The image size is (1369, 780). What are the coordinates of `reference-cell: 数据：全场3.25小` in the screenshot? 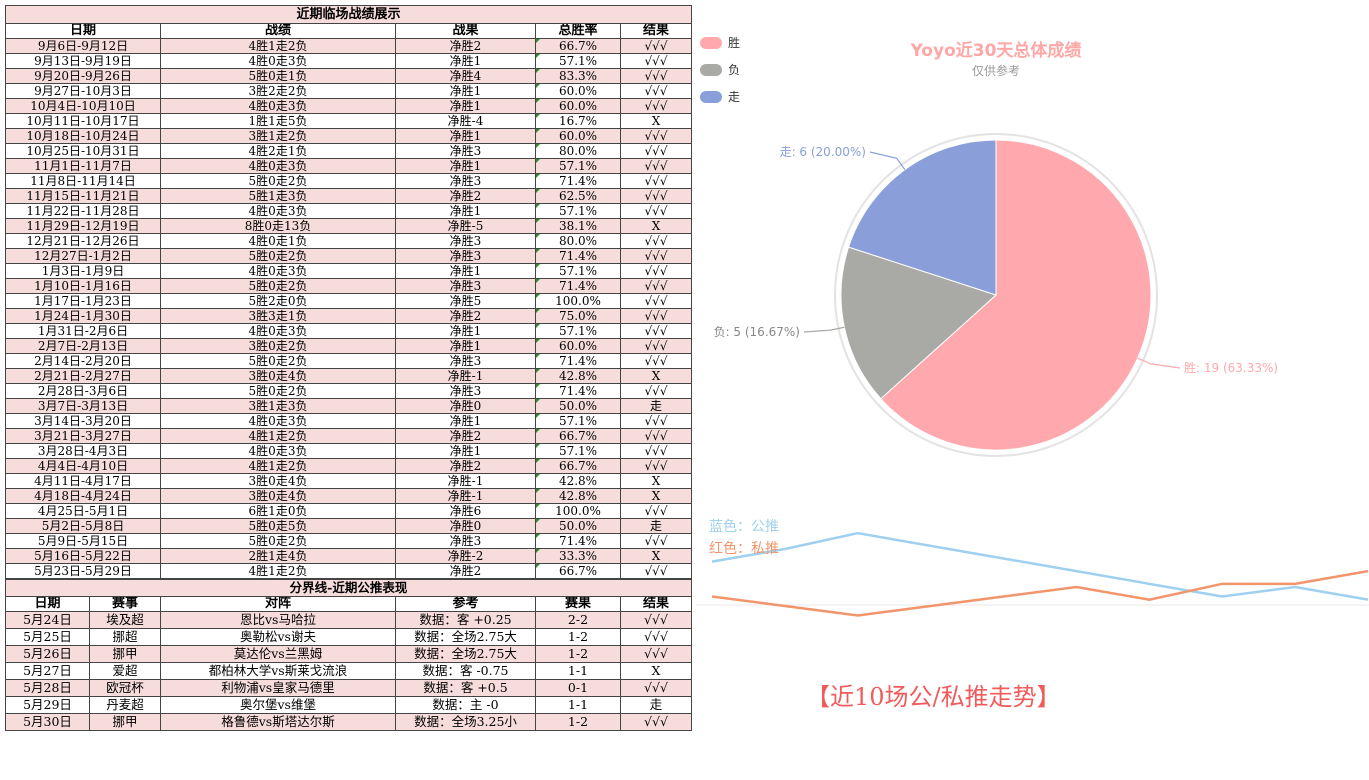 It's located at (465, 722).